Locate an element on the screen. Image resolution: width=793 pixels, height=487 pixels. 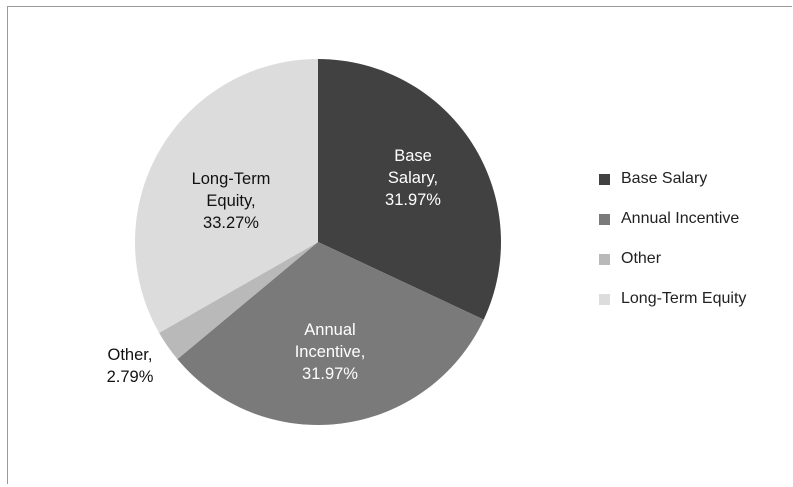
legend-label: Long-Term Equity is located at coordinates (684, 298).